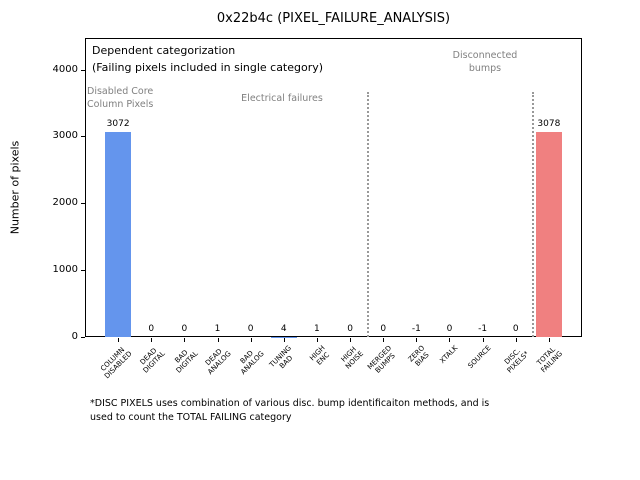 This screenshot has width=640, height=480. I want to click on annotation-disabled-core-column-pixels: Disabled Core Column Pixels, so click(120, 98).